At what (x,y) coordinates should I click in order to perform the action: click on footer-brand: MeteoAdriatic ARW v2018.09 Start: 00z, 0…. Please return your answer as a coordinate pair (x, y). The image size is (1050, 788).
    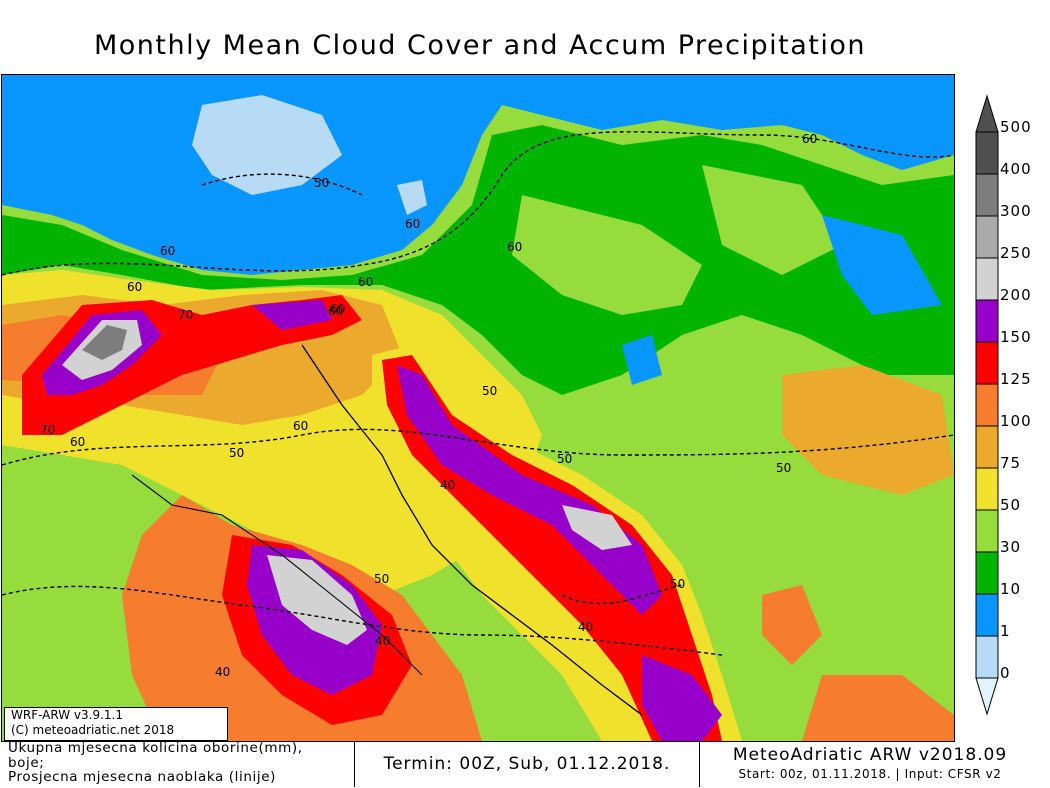
    Looking at the image, I should click on (870, 764).